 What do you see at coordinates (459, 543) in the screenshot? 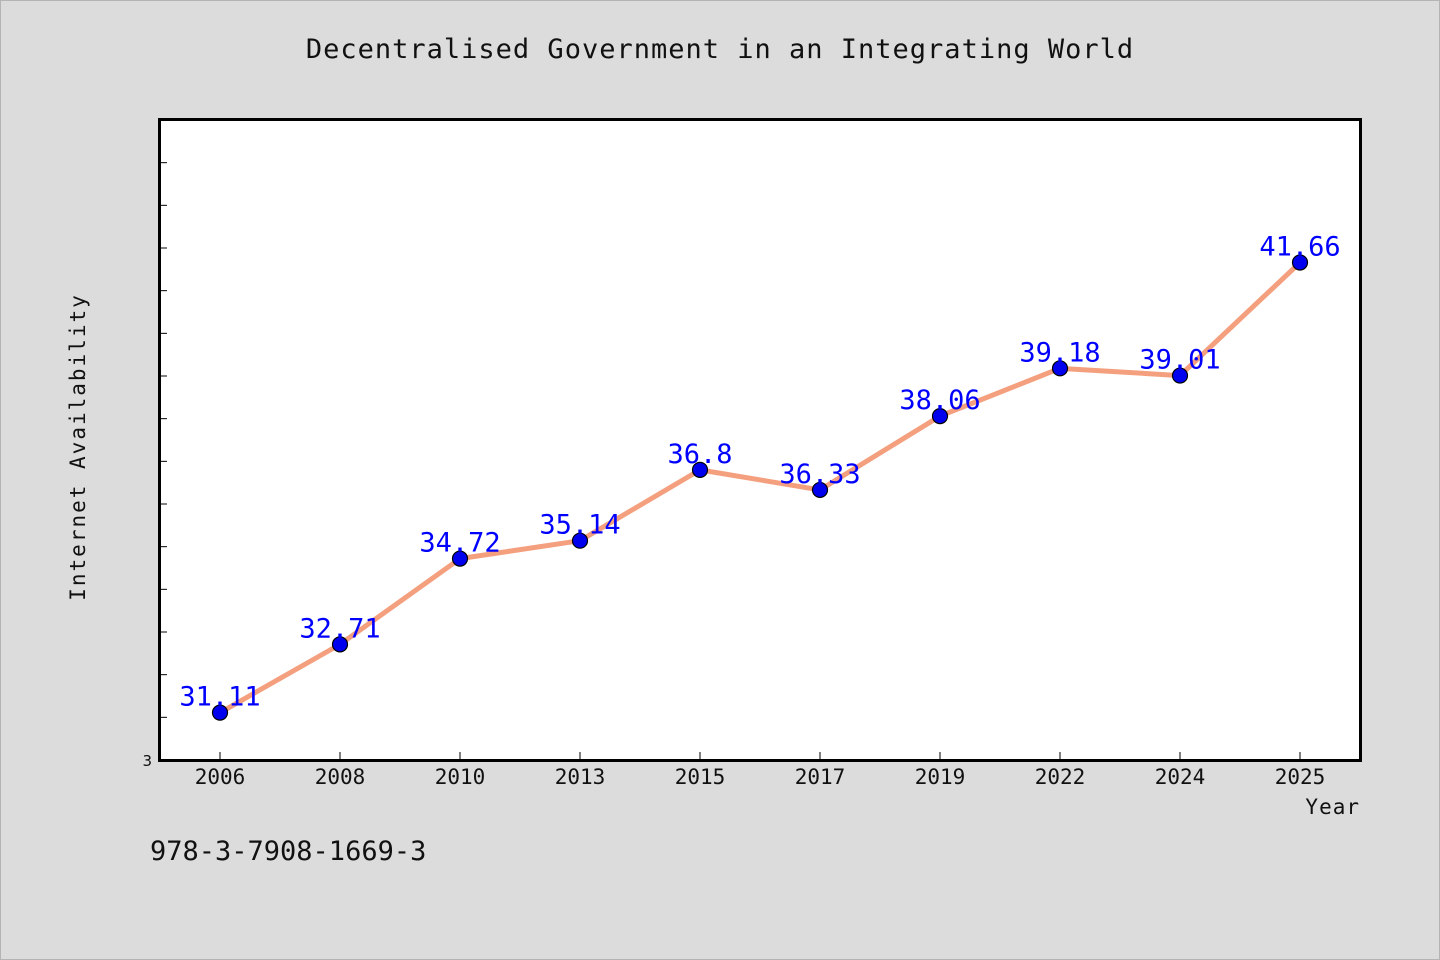
I see `data-label: 34.72` at bounding box center [459, 543].